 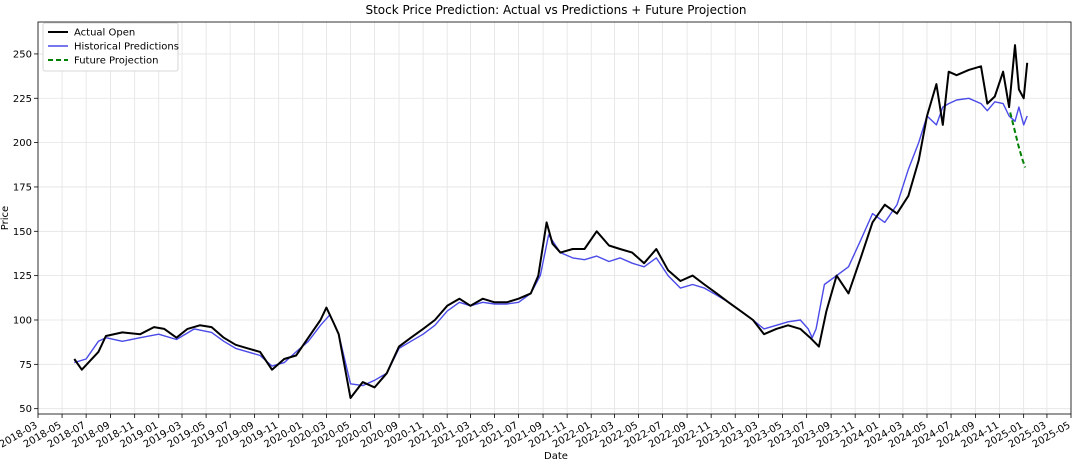 I want to click on y-tick-label: 250, so click(x=22, y=54).